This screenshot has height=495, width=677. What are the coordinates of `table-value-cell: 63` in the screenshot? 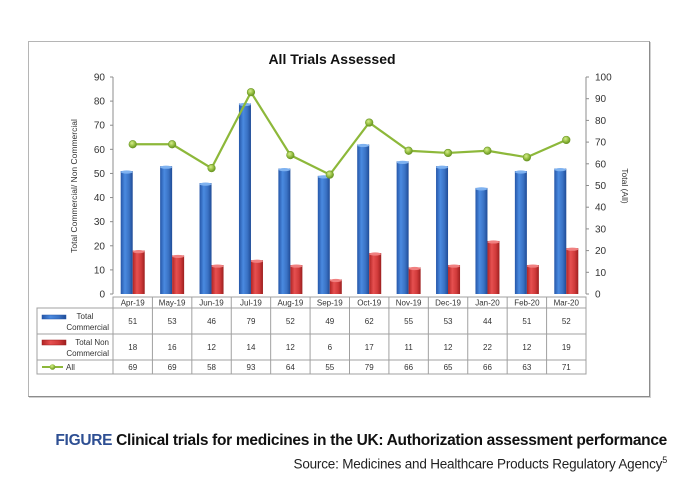 It's located at (526, 367).